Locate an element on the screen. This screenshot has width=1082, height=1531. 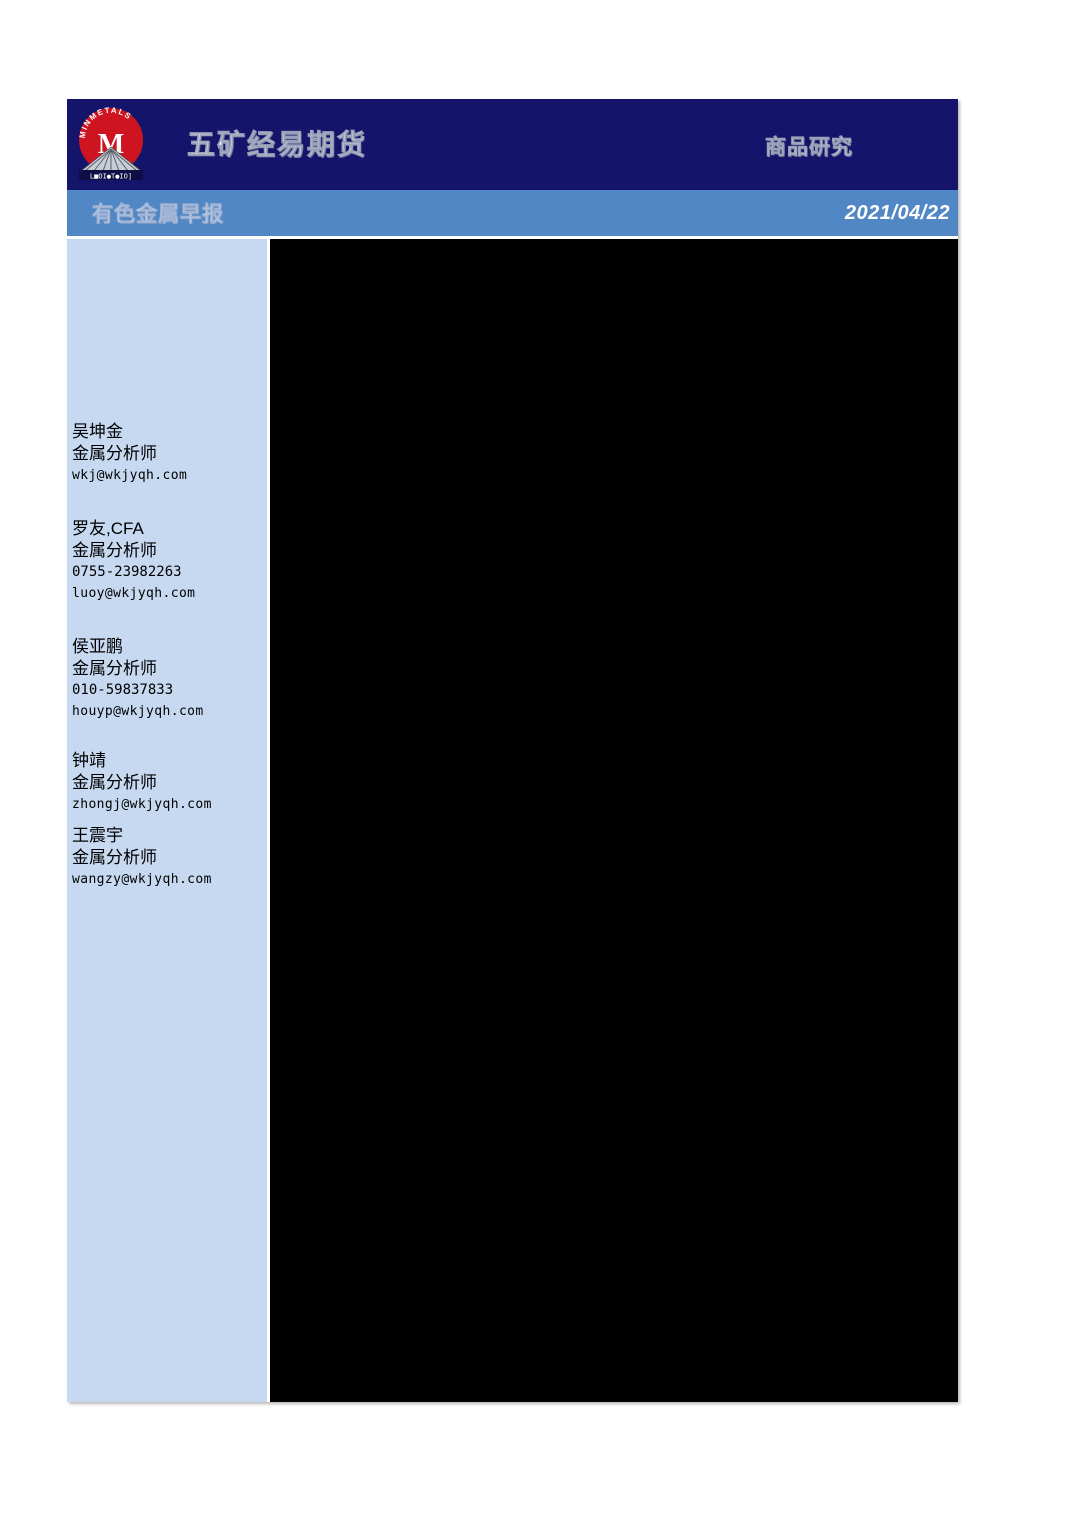
logo-base-bar is located at coordinates (111, 175).